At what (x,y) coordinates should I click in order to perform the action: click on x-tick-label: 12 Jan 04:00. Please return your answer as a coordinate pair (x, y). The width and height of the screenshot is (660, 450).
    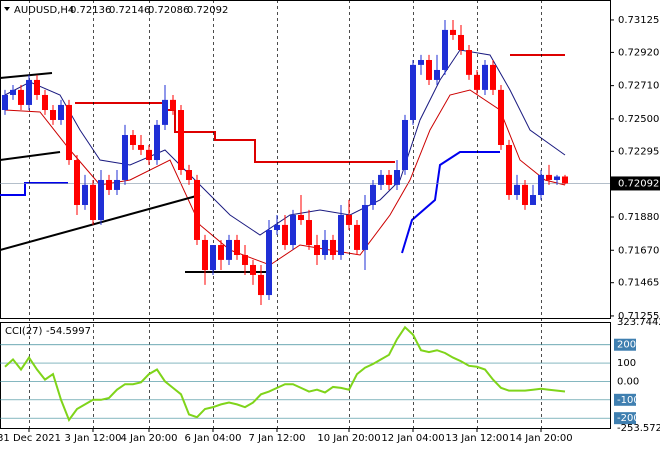
    Looking at the image, I should click on (412, 438).